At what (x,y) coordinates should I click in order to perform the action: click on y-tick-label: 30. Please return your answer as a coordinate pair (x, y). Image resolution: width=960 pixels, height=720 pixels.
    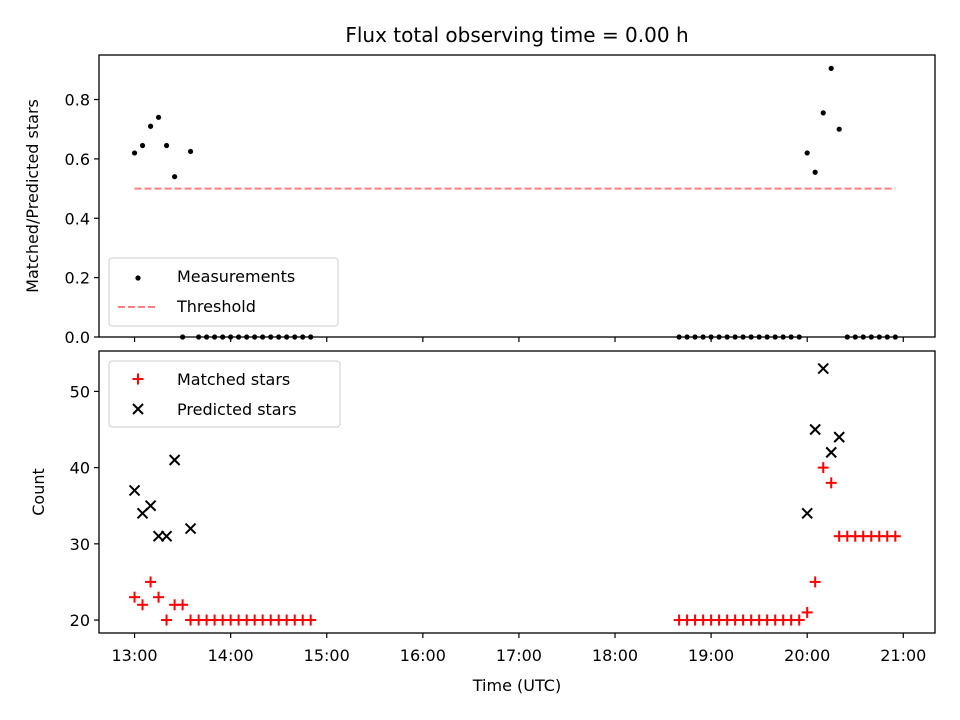
    Looking at the image, I should click on (80, 544).